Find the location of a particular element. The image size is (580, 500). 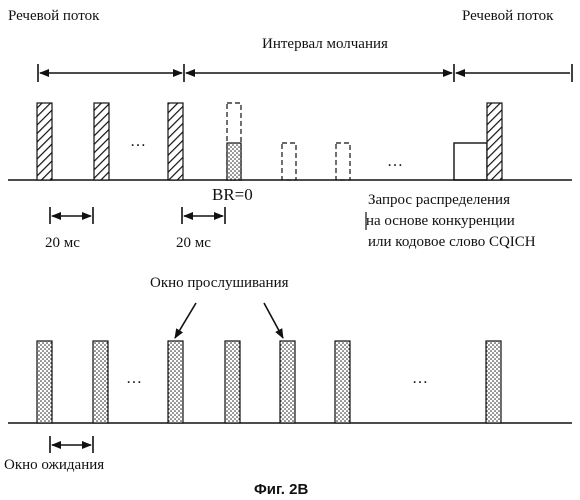

silence-interval-label: Интервал молчания is located at coordinates (325, 44).